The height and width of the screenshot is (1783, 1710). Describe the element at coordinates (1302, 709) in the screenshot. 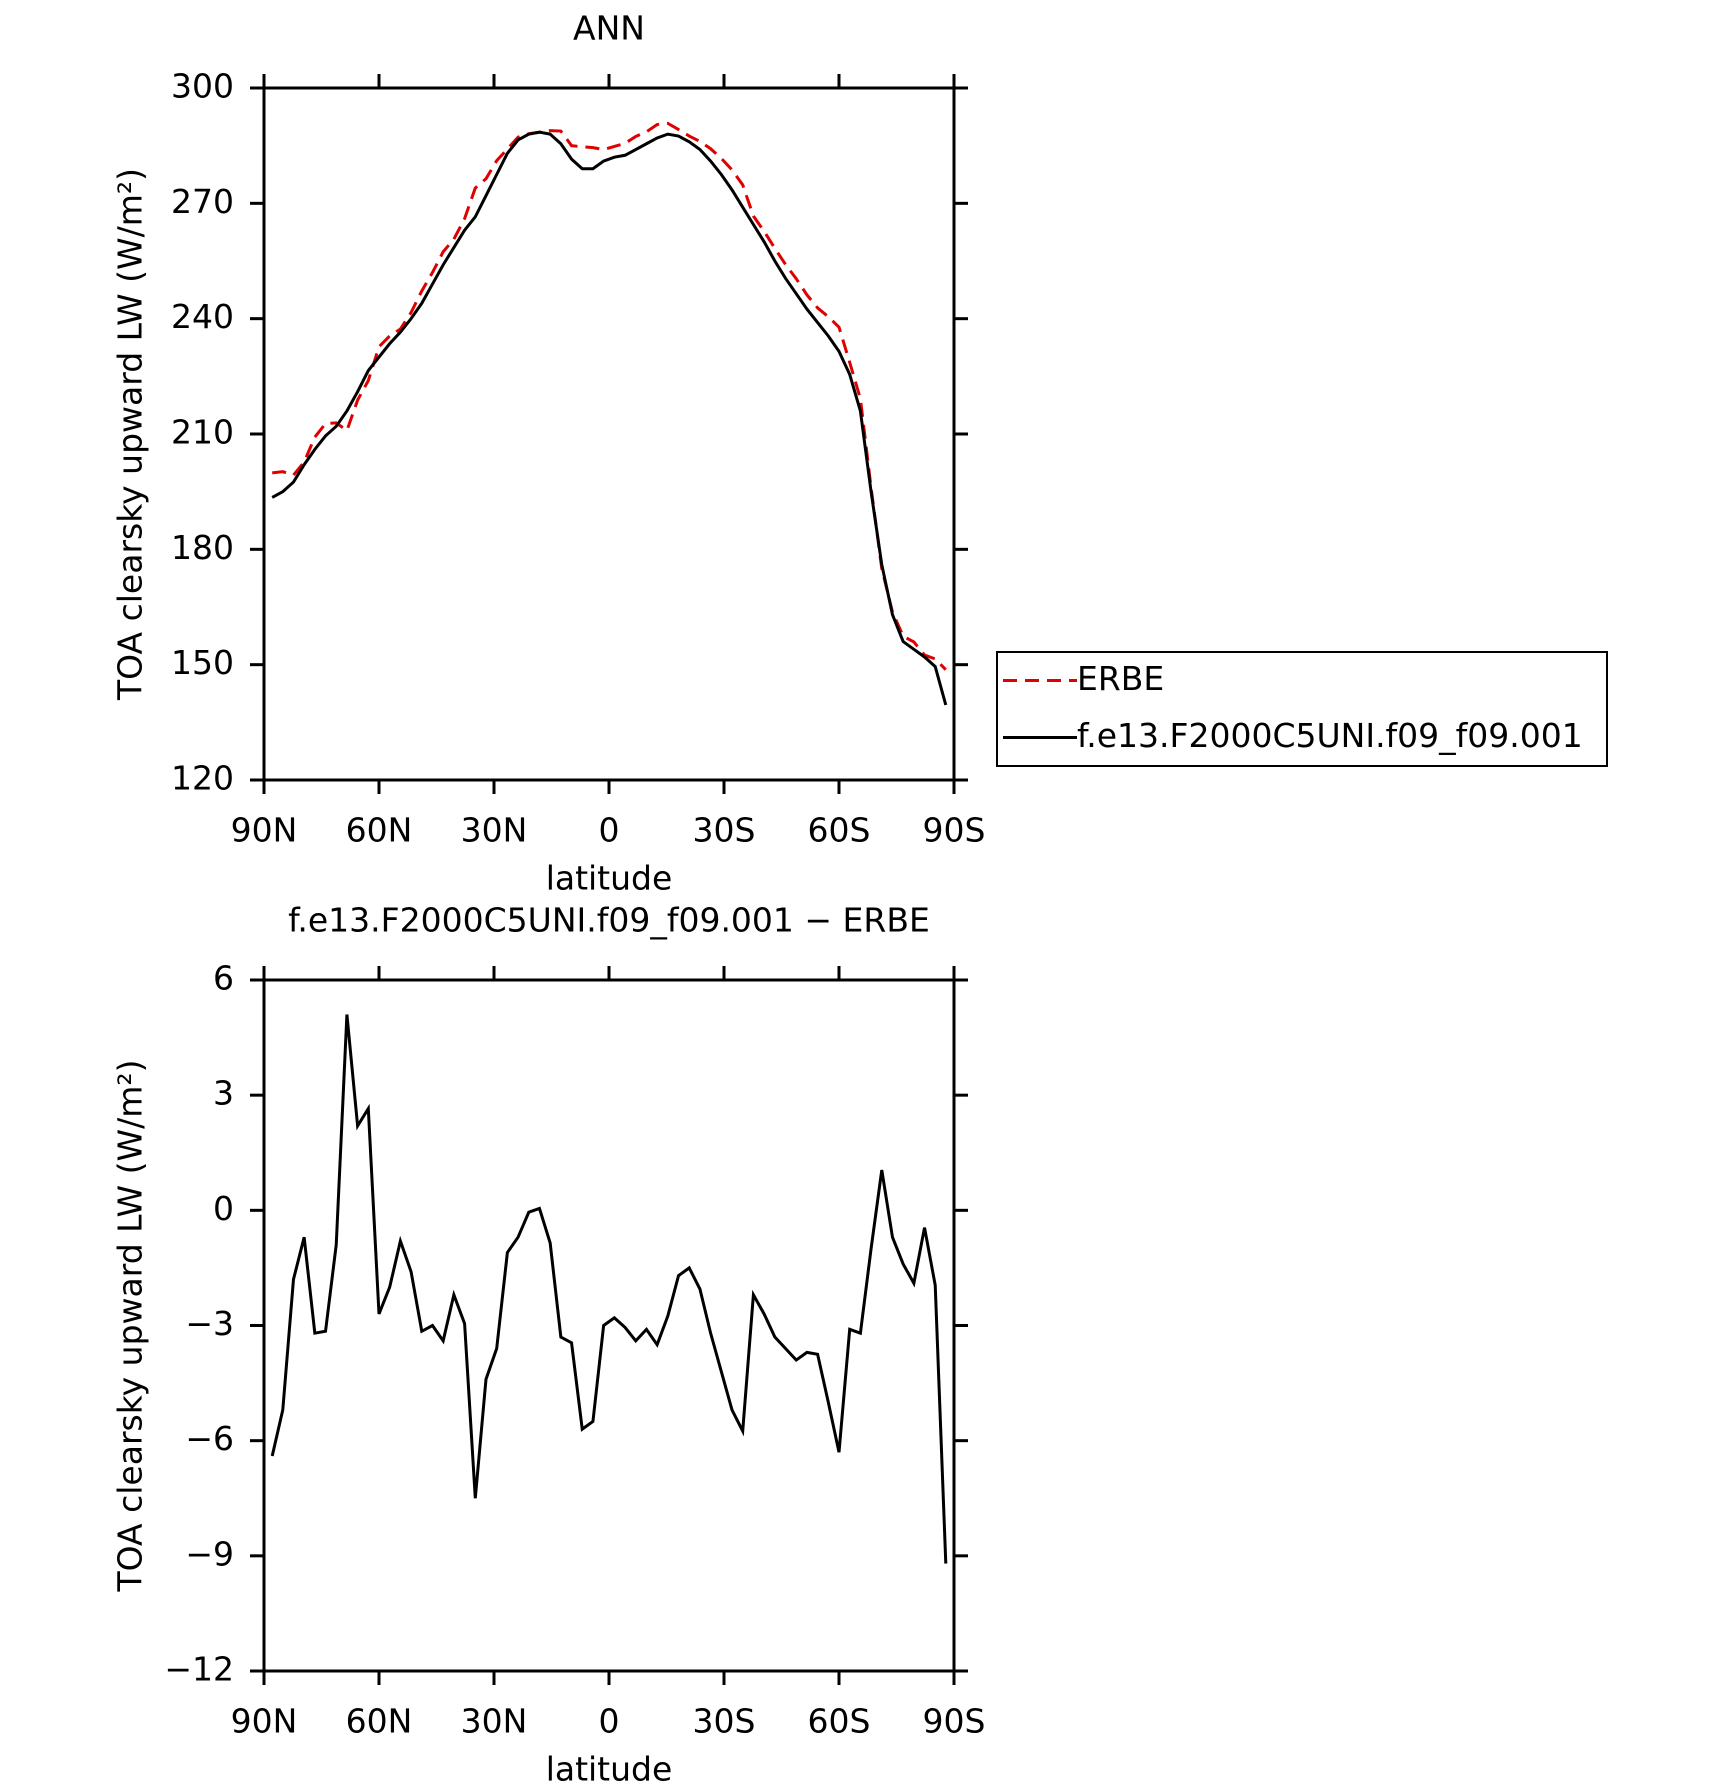

I see `legend-box` at that location.